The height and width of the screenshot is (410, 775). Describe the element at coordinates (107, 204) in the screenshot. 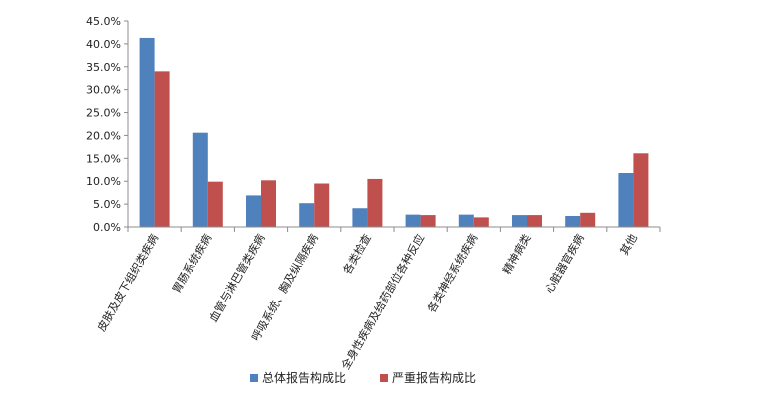

I see `y-tick-label: 5.0%` at that location.